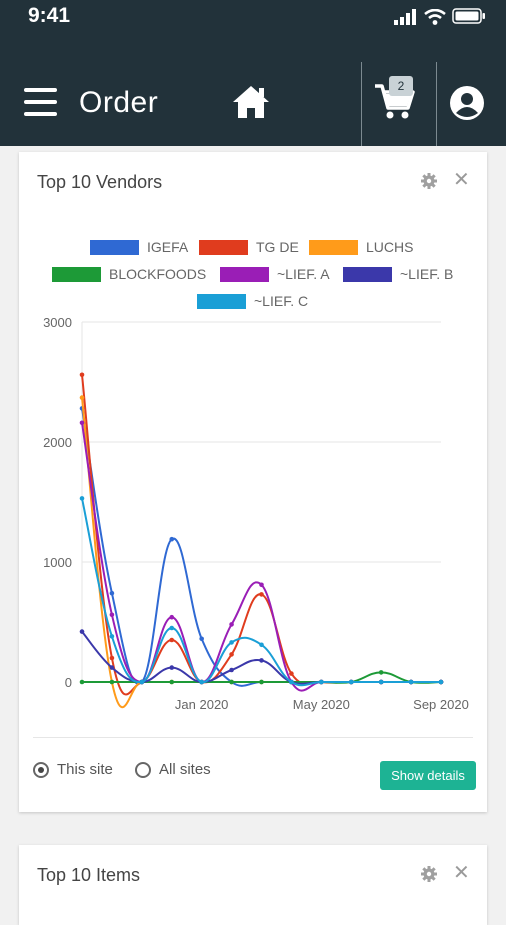 The width and height of the screenshot is (506, 925). What do you see at coordinates (202, 704) in the screenshot?
I see `x-tick-label: Jan 2020` at bounding box center [202, 704].